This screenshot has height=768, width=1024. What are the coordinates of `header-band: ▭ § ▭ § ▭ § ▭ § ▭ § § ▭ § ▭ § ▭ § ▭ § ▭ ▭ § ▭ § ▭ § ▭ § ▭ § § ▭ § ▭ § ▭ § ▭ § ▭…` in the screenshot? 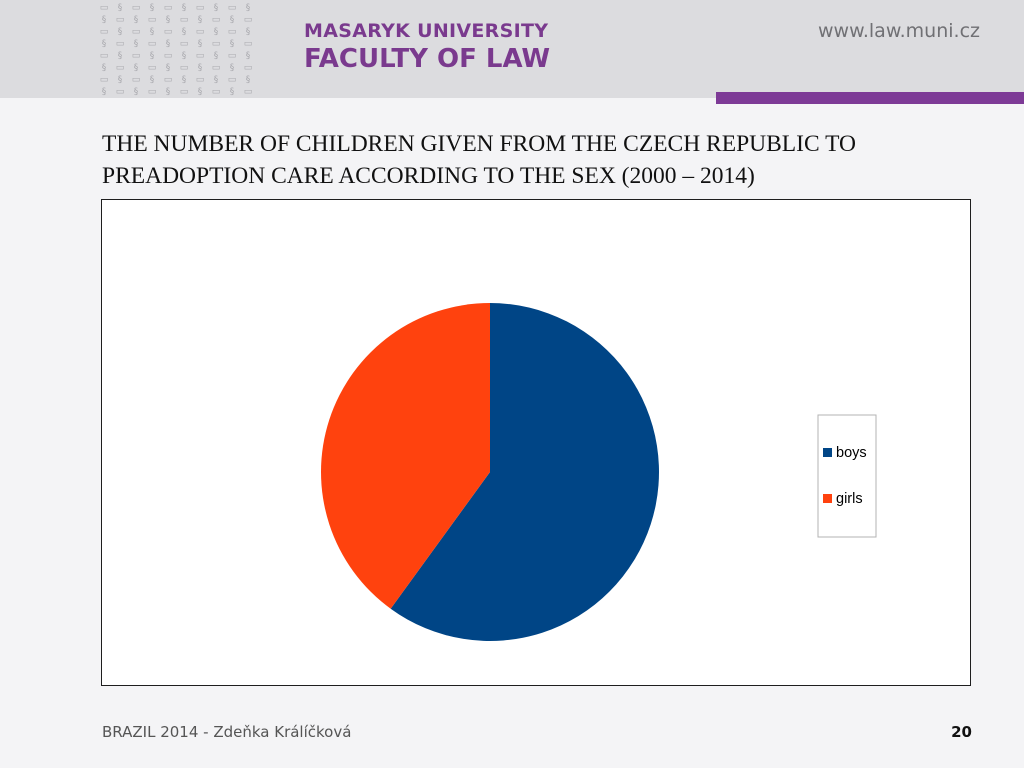 It's located at (512, 49).